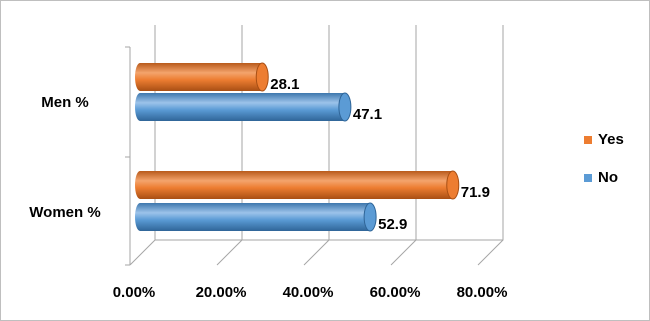  Describe the element at coordinates (64, 212) in the screenshot. I see `category-label: Women %` at that location.